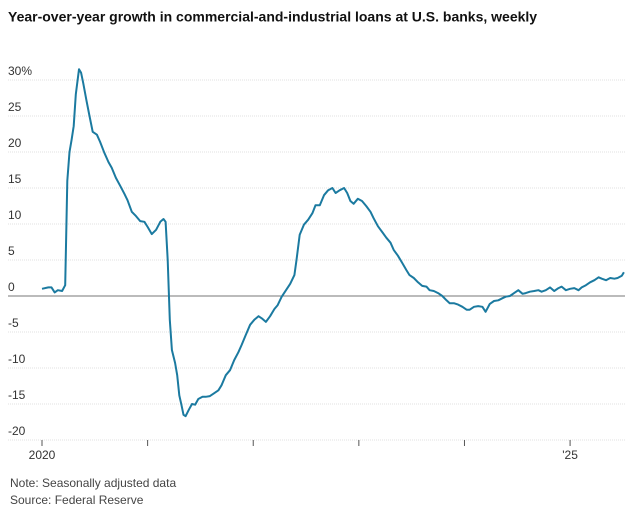  What do you see at coordinates (15, 107) in the screenshot?
I see `y-tick-label: 25` at bounding box center [15, 107].